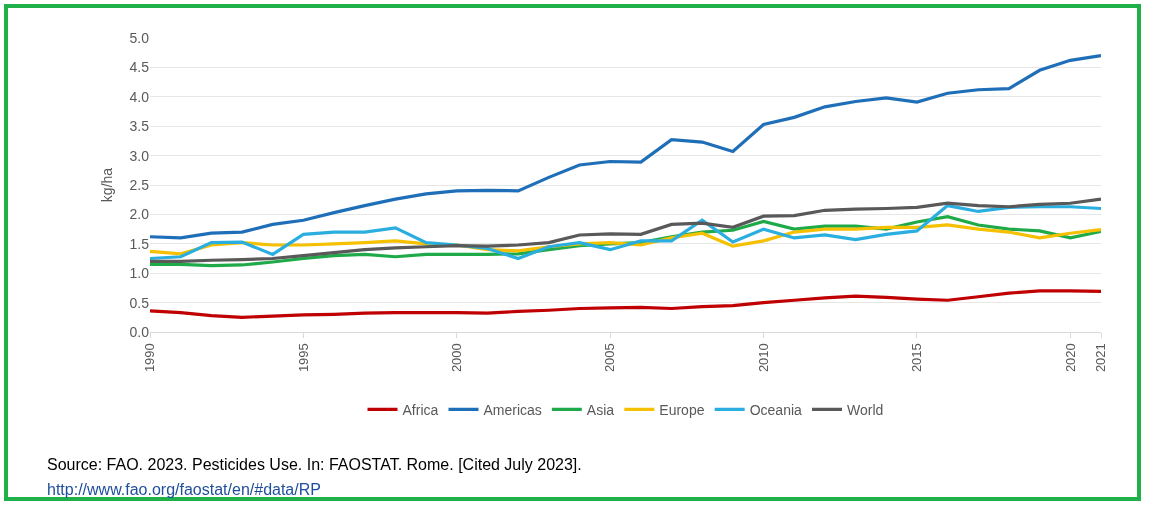 The height and width of the screenshot is (509, 1149). I want to click on line-series, so click(625, 304).